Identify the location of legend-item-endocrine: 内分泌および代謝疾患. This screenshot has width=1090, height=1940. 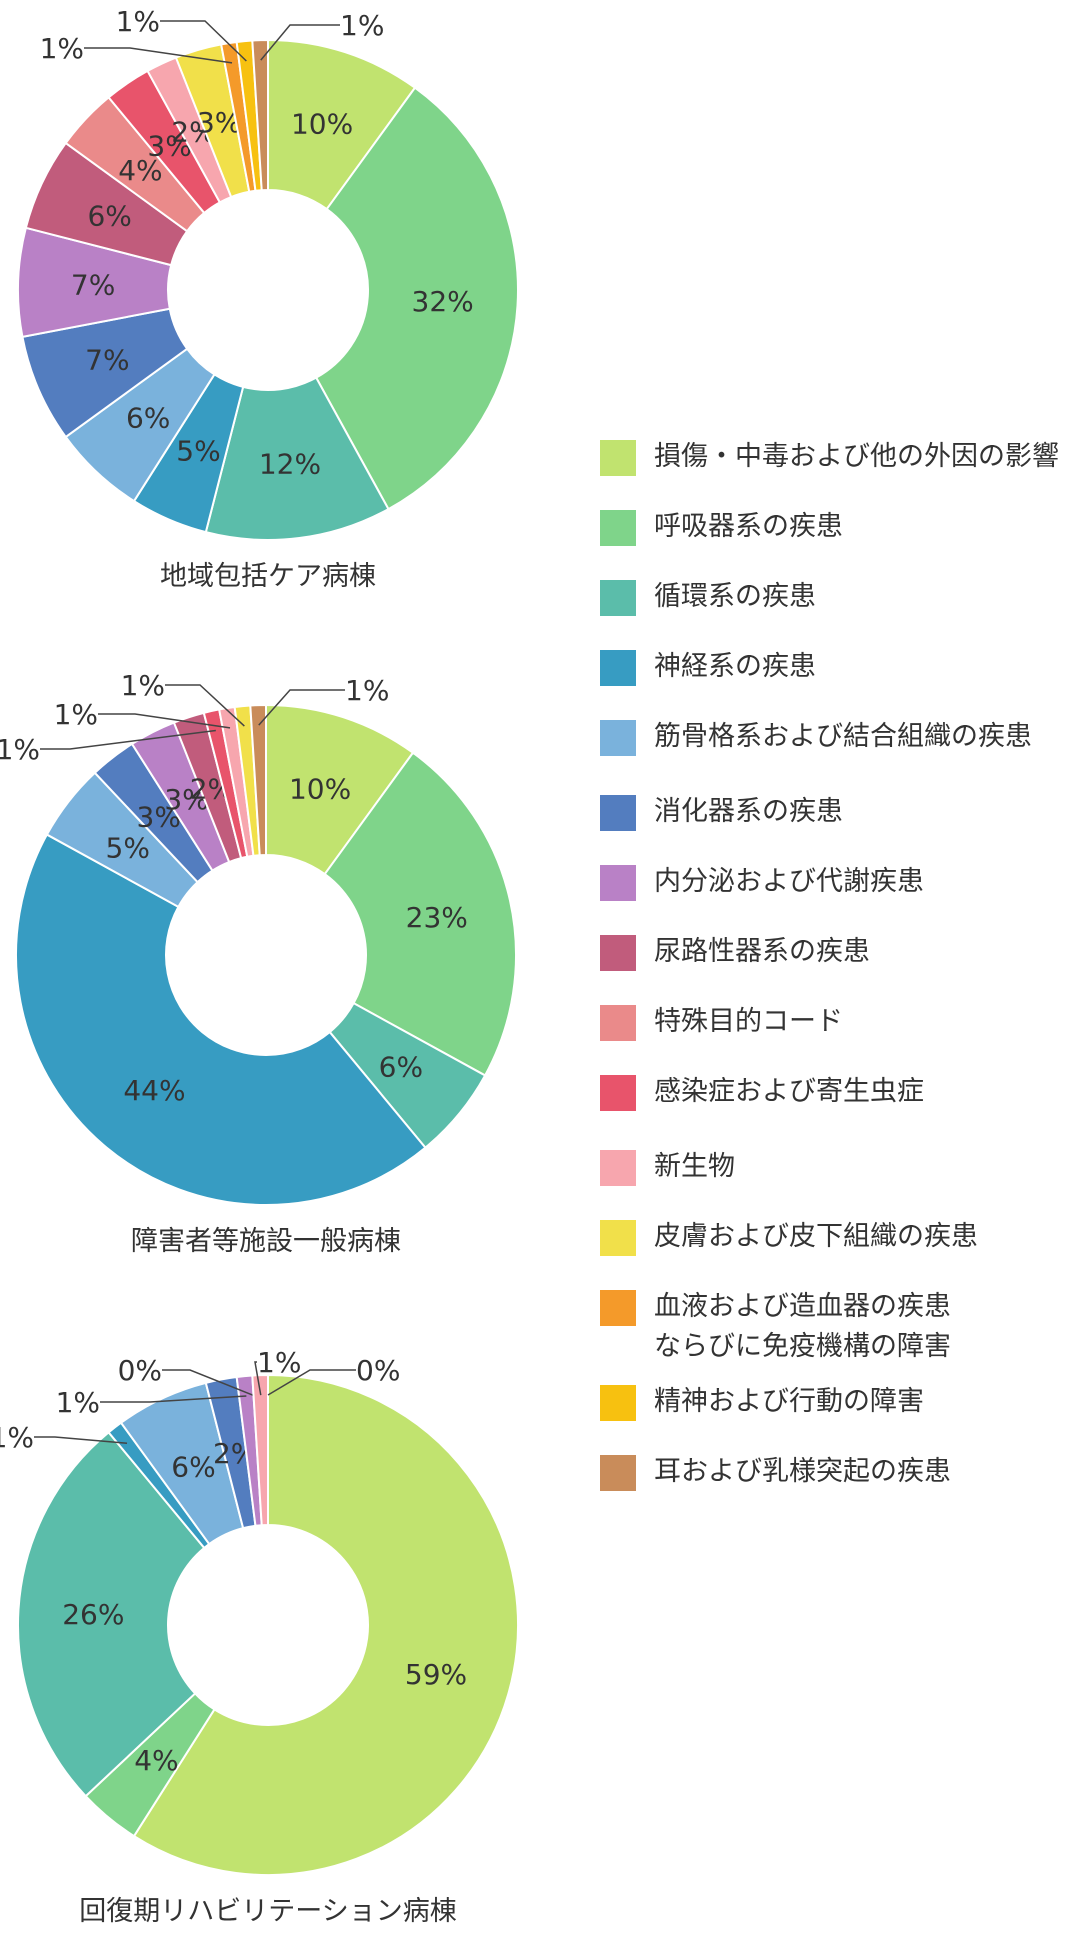
(762, 883).